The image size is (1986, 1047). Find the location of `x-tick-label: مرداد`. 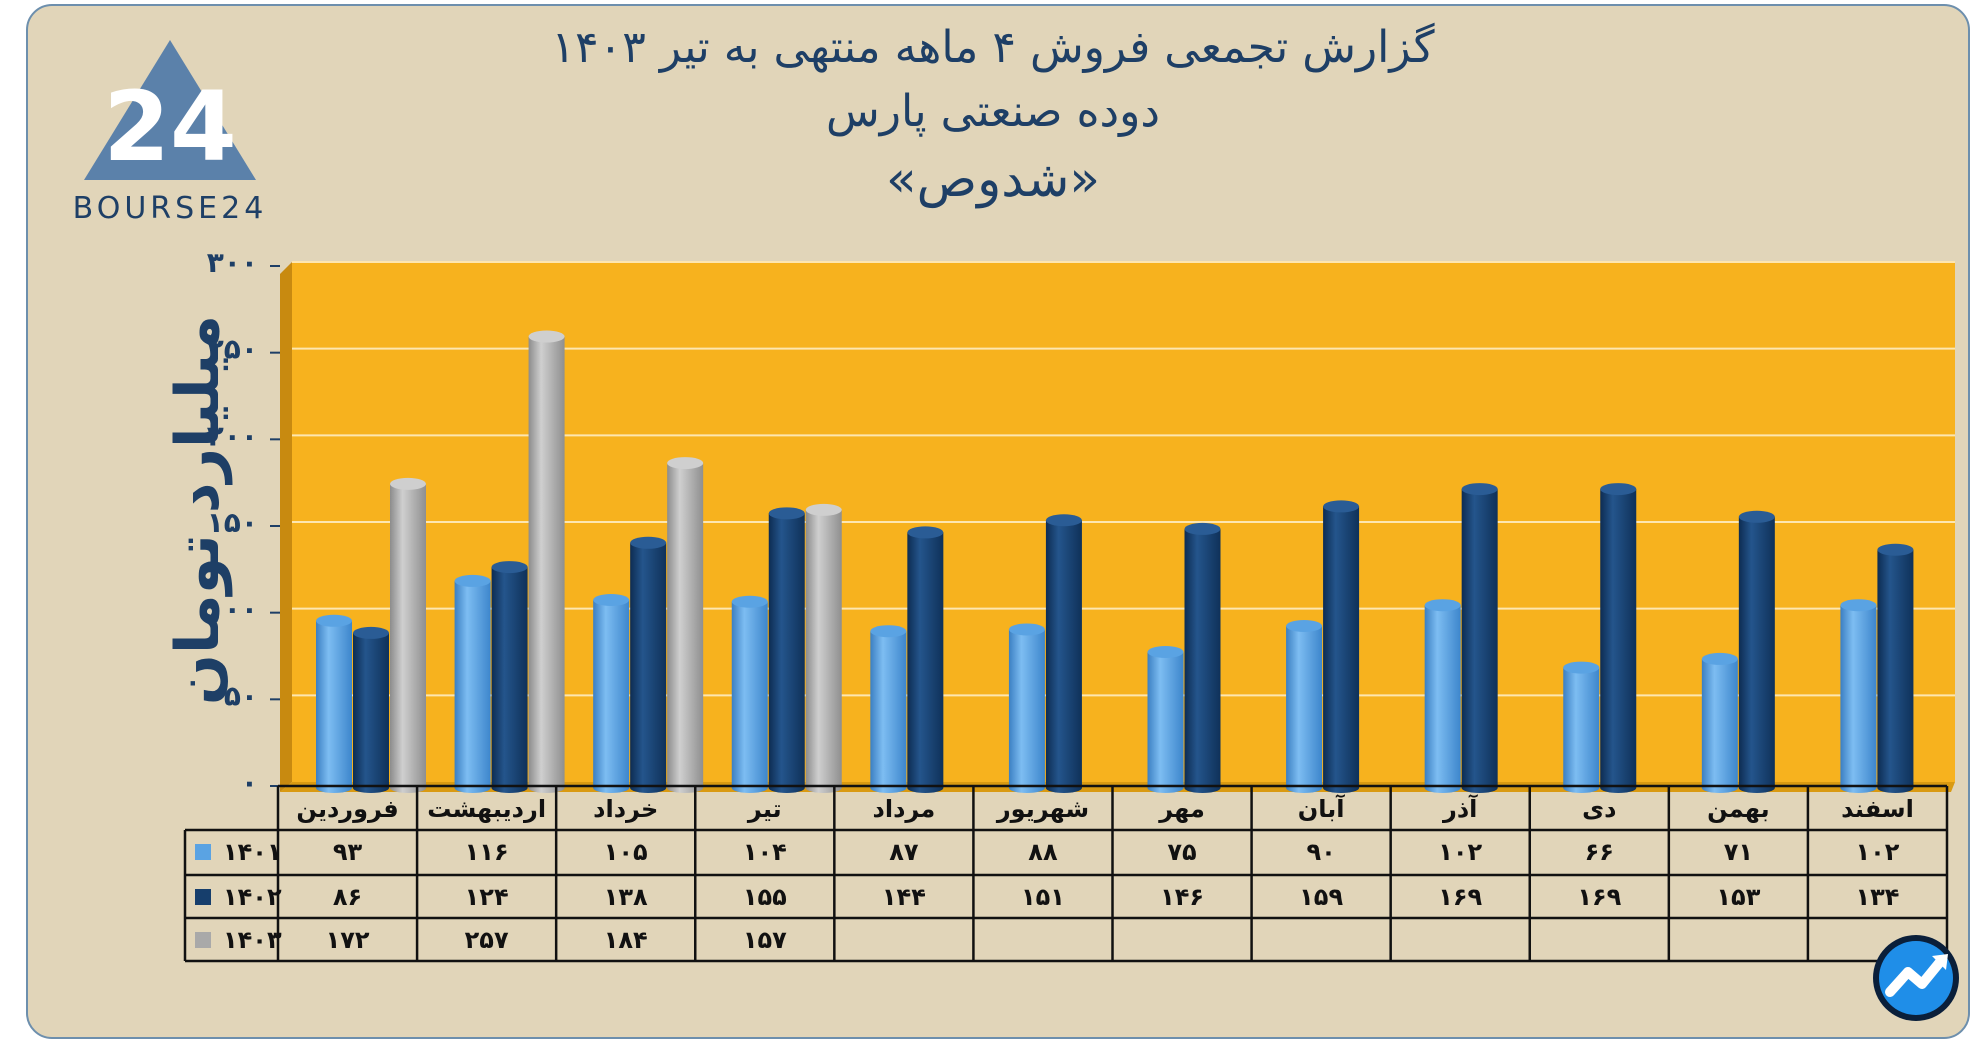

x-tick-label: مرداد is located at coordinates (904, 809).